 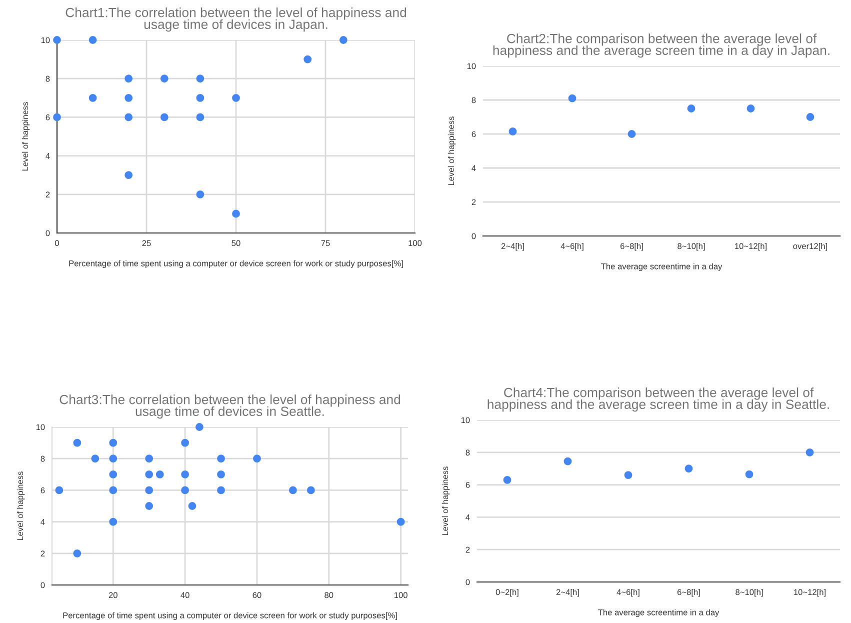 I want to click on chart-title: Chart3:The correlation between the level of happiness and usage time of devices in Seattle., so click(x=230, y=406).